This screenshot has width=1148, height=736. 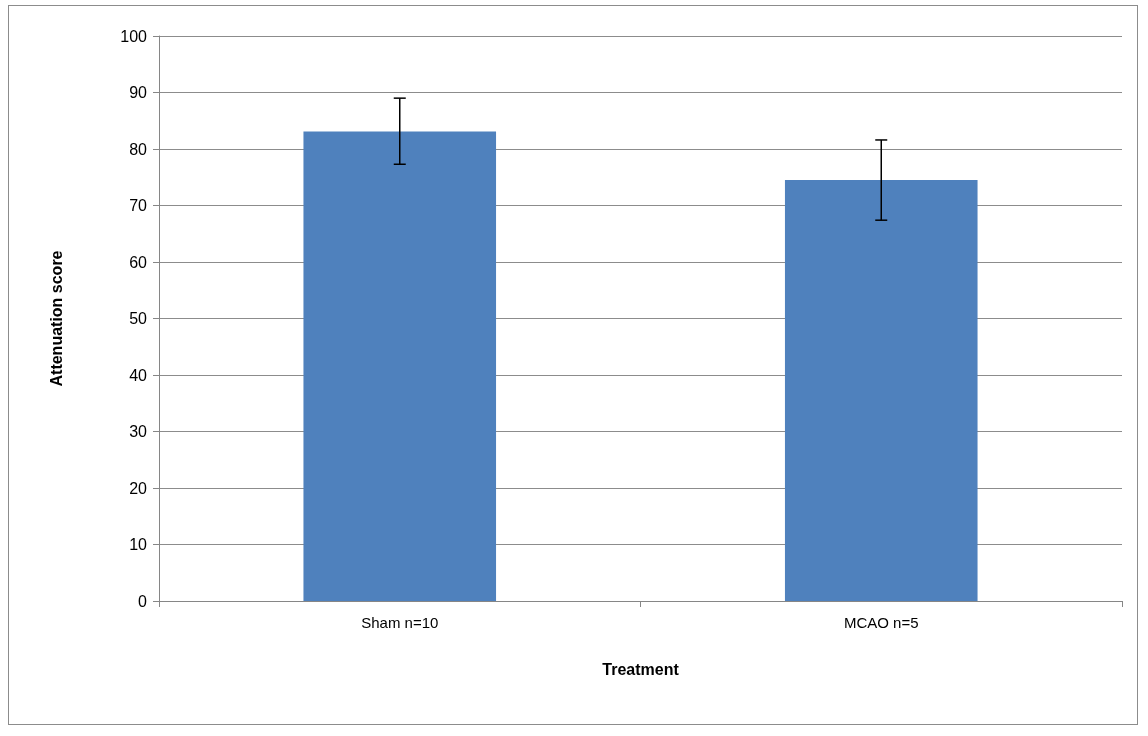 What do you see at coordinates (138, 318) in the screenshot?
I see `y-tick-label: 50` at bounding box center [138, 318].